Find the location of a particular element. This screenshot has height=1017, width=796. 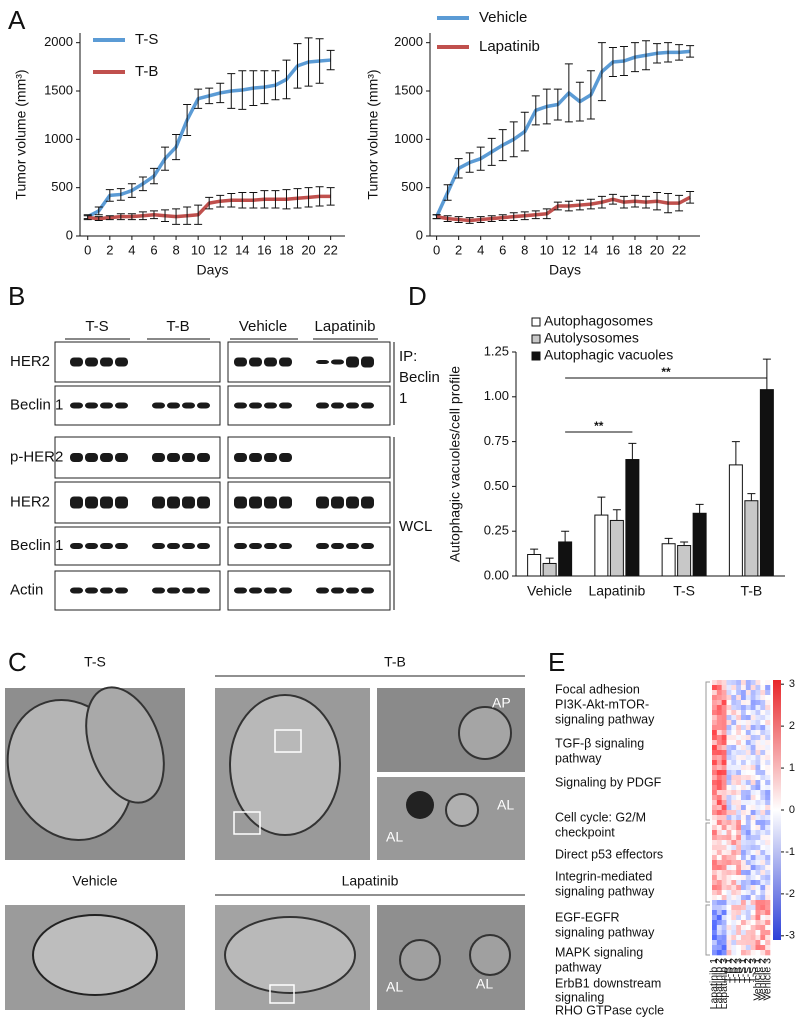

y-axis-label: Tumor volume (mm³) is located at coordinates (21, 134).